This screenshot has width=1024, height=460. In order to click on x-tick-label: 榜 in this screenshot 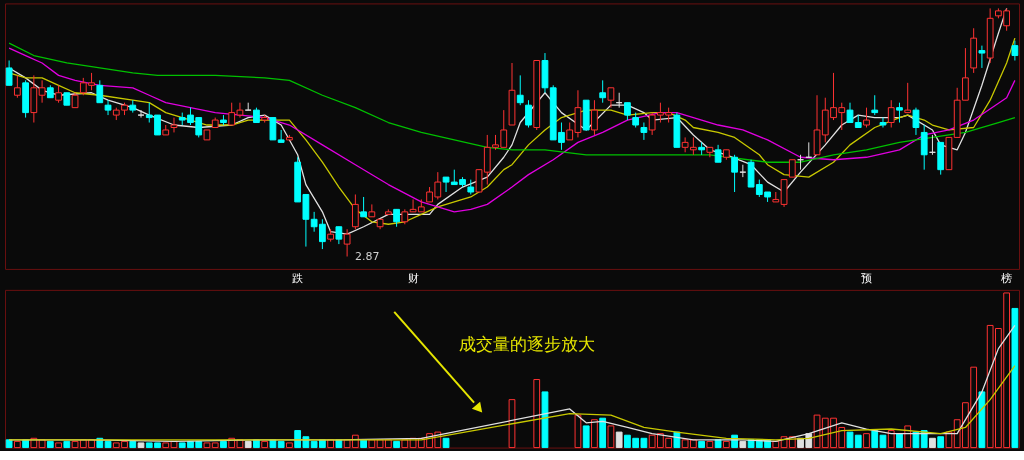, I will do `click(1007, 279)`.